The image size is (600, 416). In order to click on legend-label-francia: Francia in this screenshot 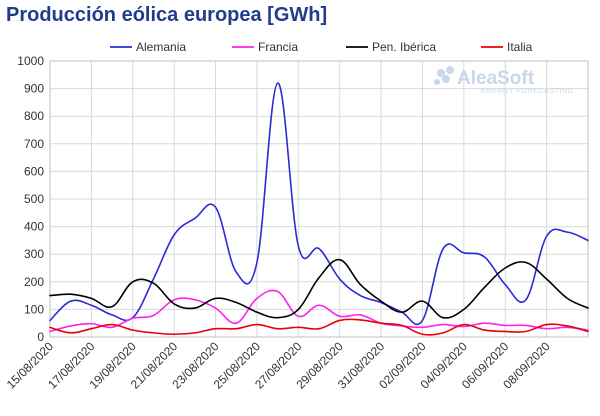, I will do `click(278, 47)`.